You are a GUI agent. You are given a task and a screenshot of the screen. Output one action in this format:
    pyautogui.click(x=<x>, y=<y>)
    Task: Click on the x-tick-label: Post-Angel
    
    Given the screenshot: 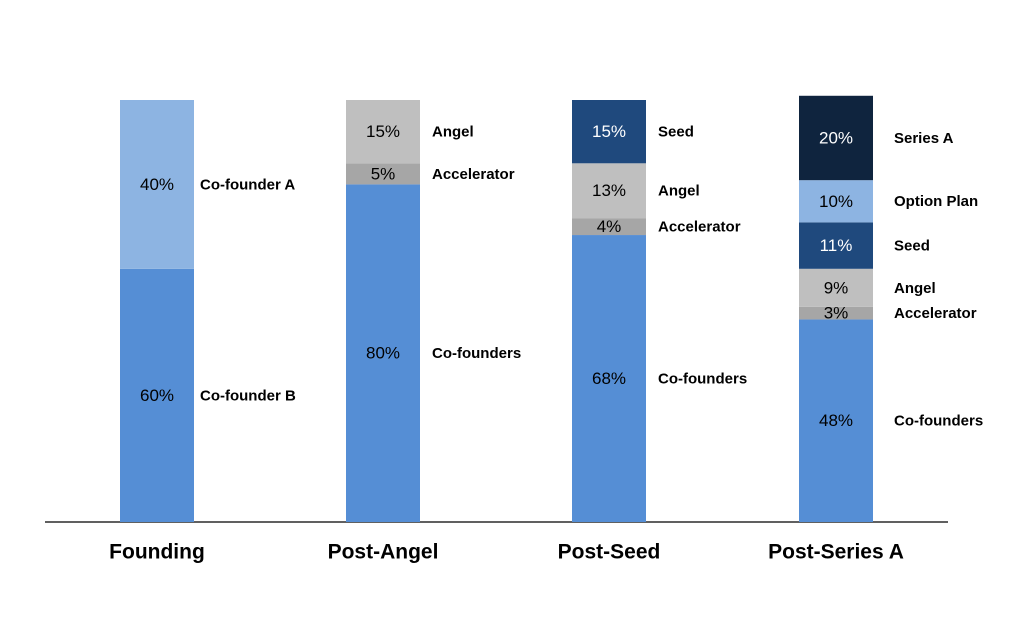 What is the action you would take?
    pyautogui.click(x=383, y=552)
    